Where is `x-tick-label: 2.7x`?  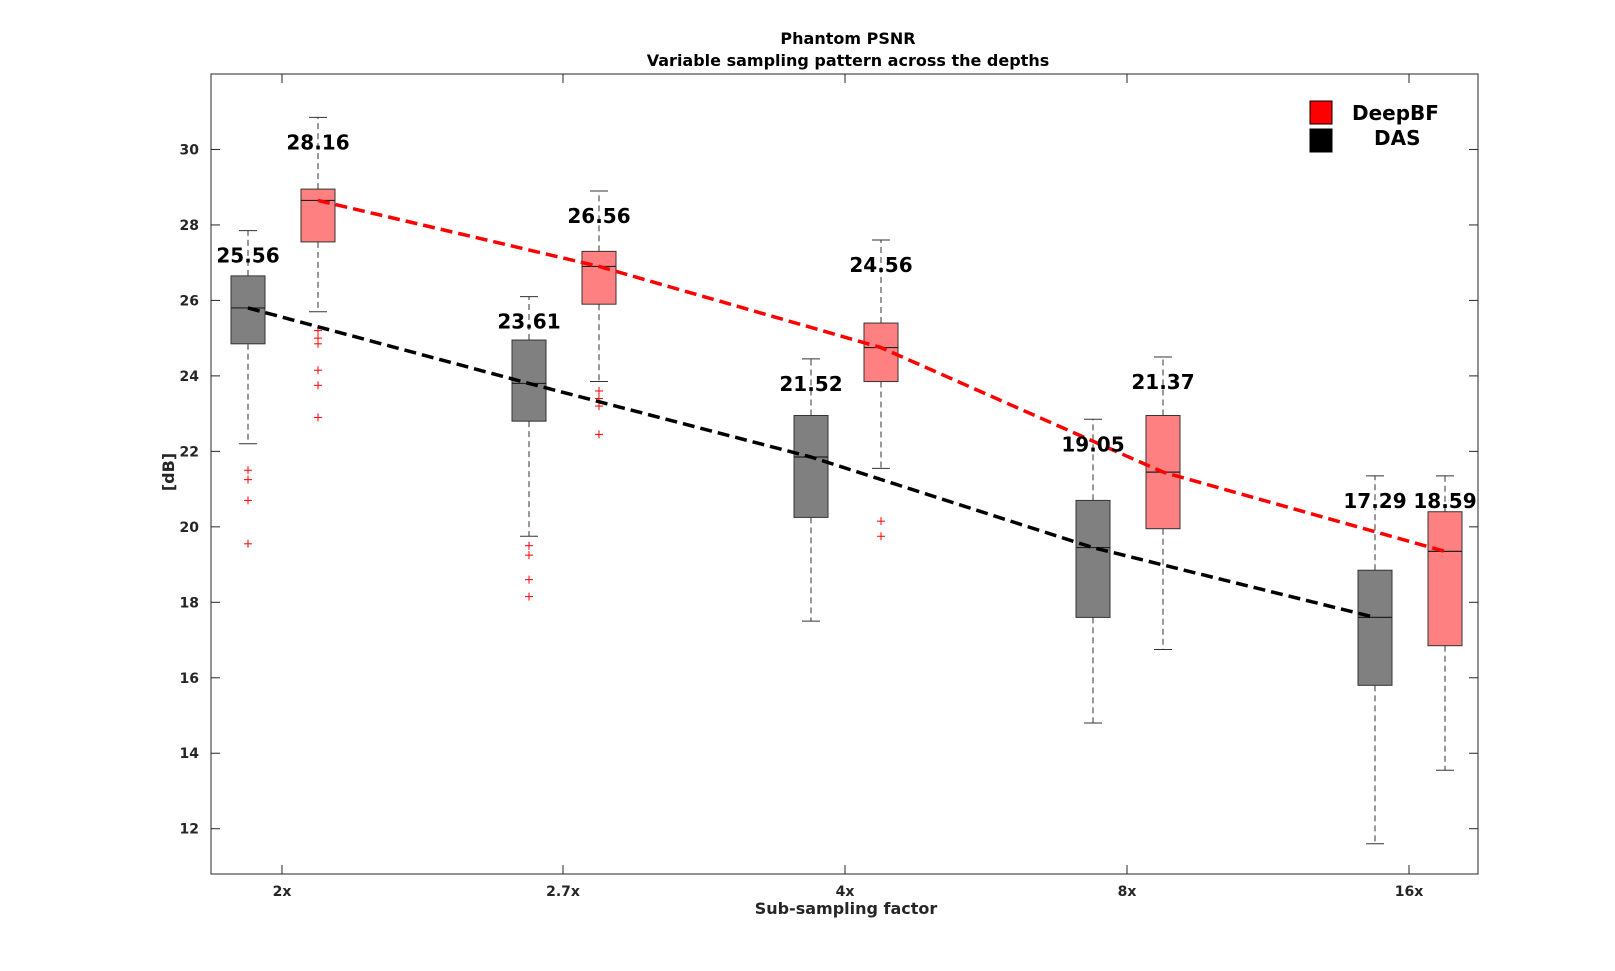
x-tick-label: 2.7x is located at coordinates (563, 892).